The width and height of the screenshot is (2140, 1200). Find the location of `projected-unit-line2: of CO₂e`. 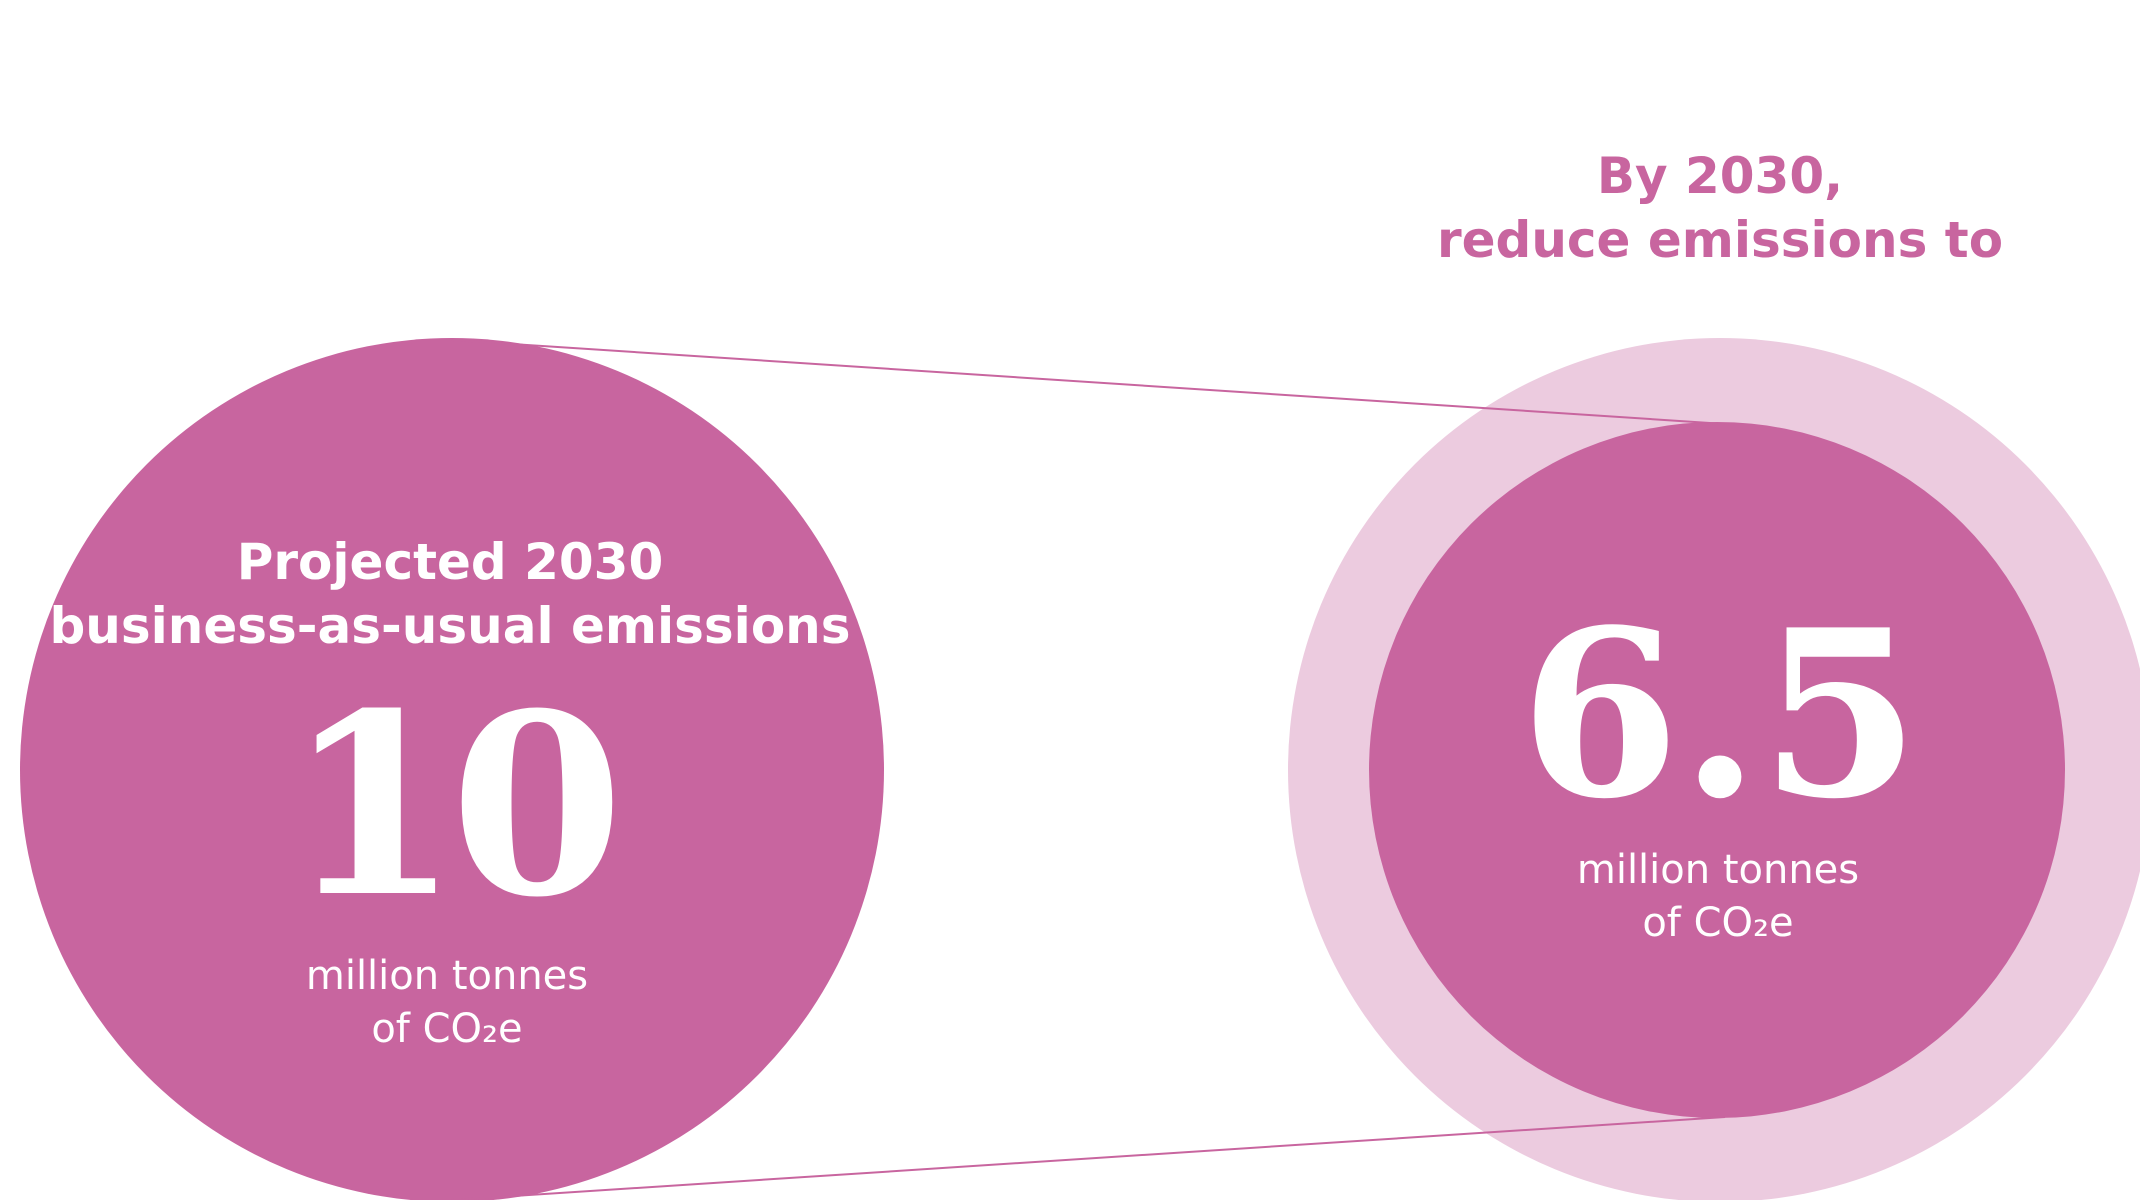

projected-unit-line2: of CO₂e is located at coordinates (447, 1029).